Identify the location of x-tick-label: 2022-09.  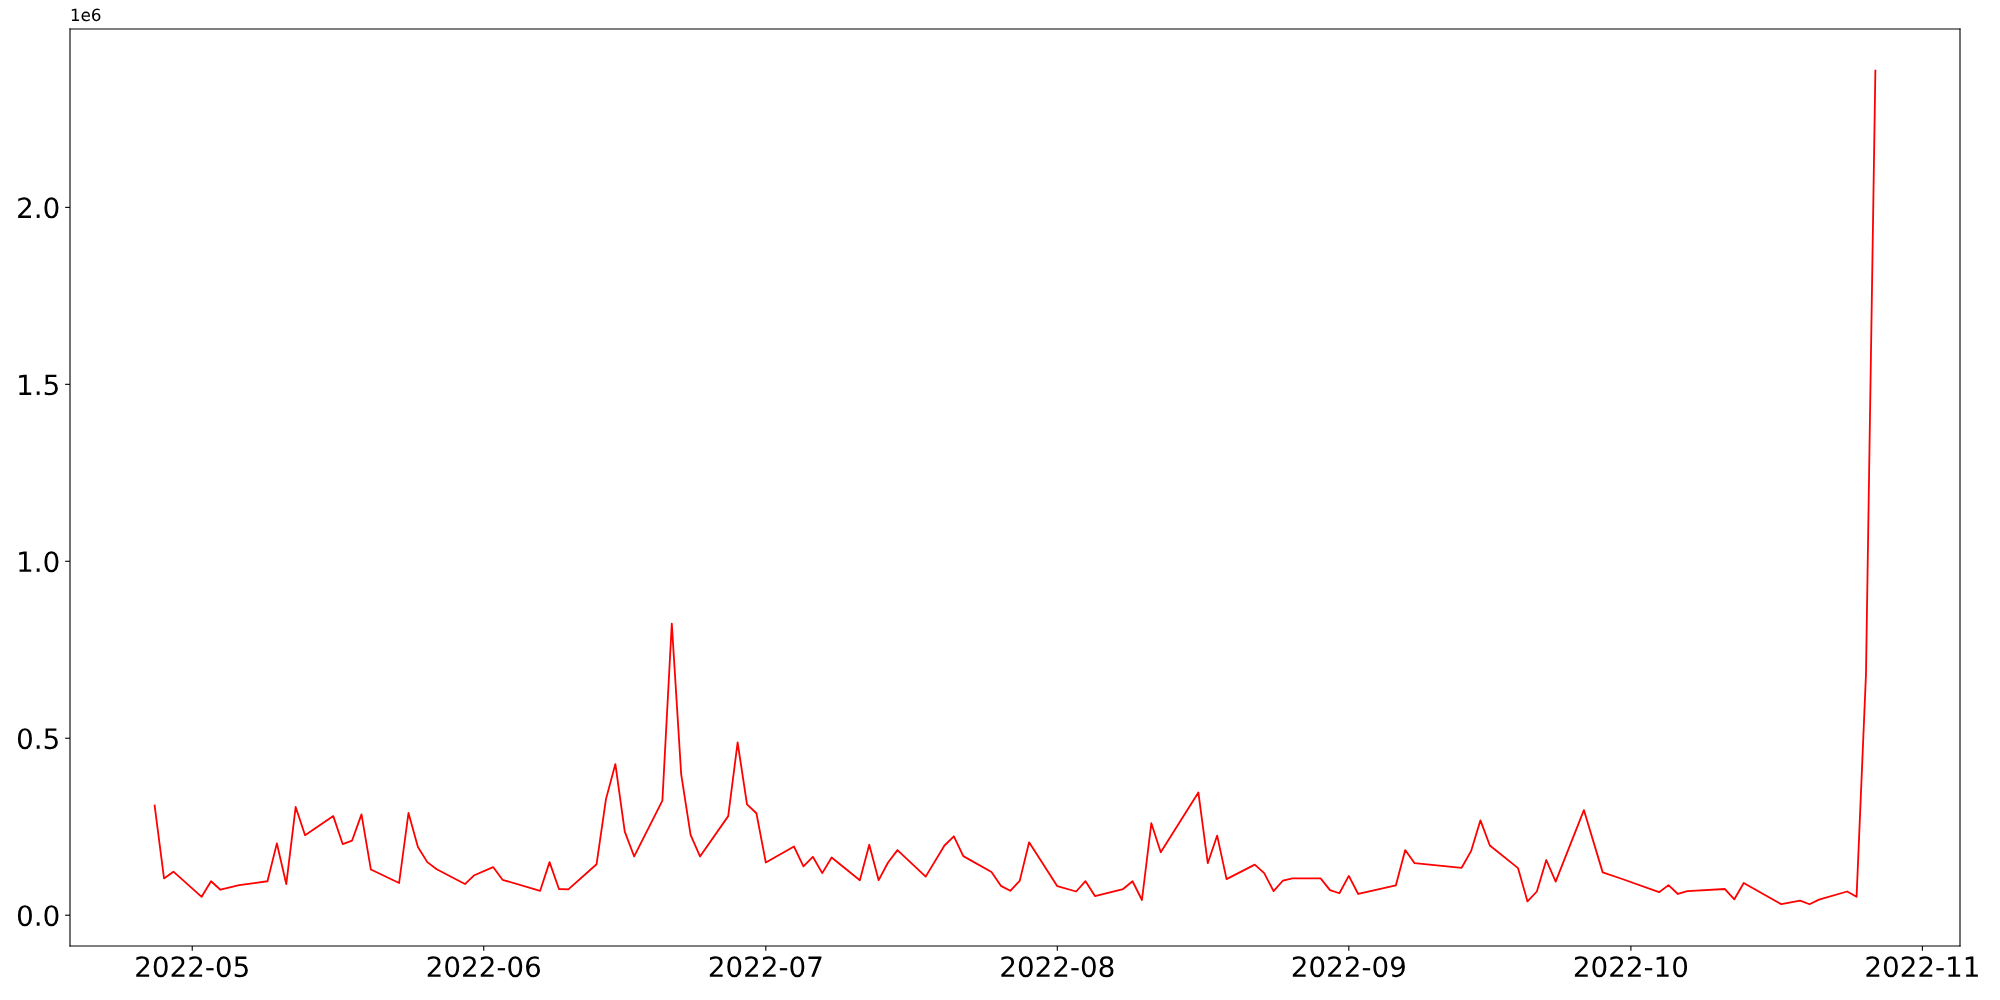
(1348, 967).